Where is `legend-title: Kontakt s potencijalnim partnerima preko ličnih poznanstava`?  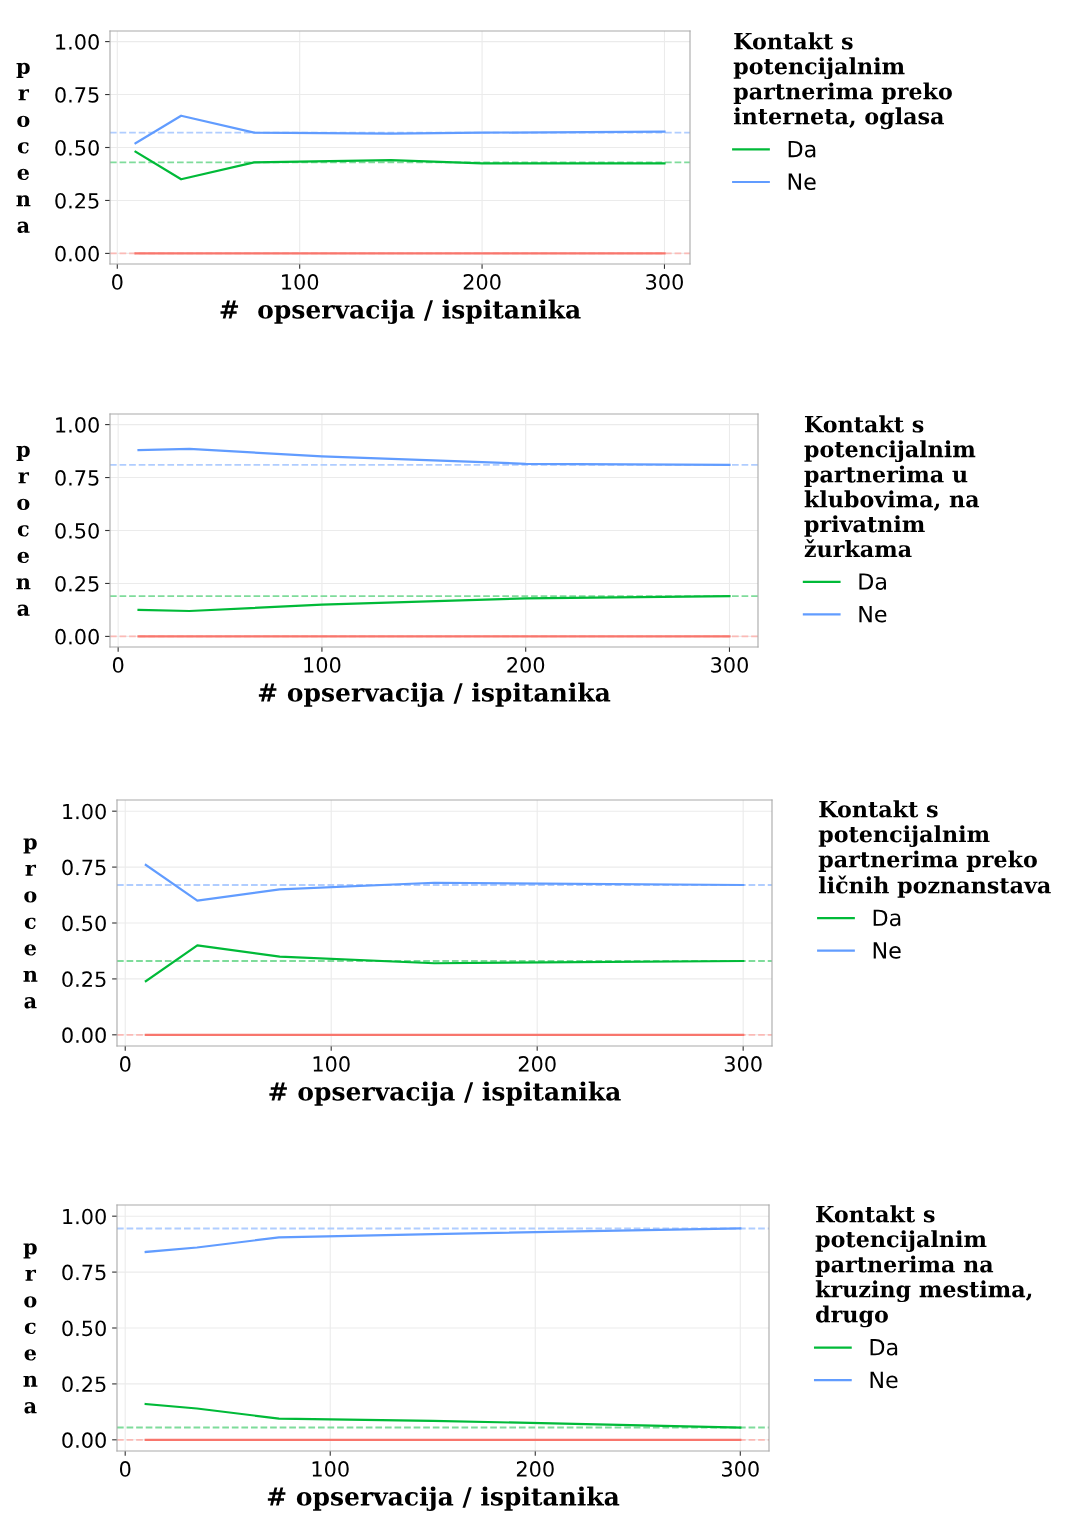
legend-title: Kontakt s potencijalnim partnerima preko ličnih poznanstava is located at coordinates (934, 849).